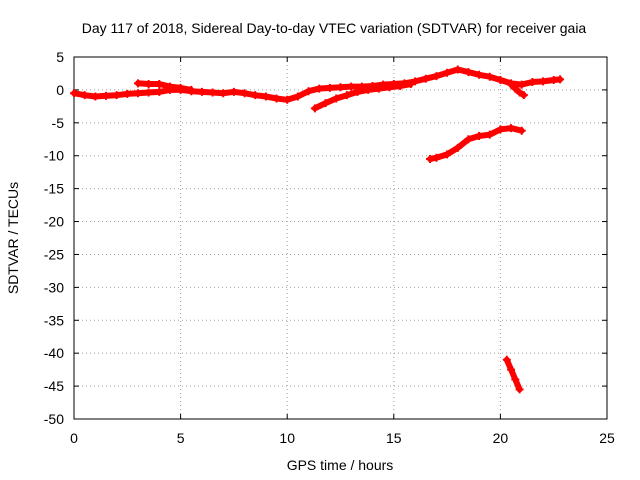 This screenshot has height=480, width=640. I want to click on y-tick-label: -15, so click(54, 189).